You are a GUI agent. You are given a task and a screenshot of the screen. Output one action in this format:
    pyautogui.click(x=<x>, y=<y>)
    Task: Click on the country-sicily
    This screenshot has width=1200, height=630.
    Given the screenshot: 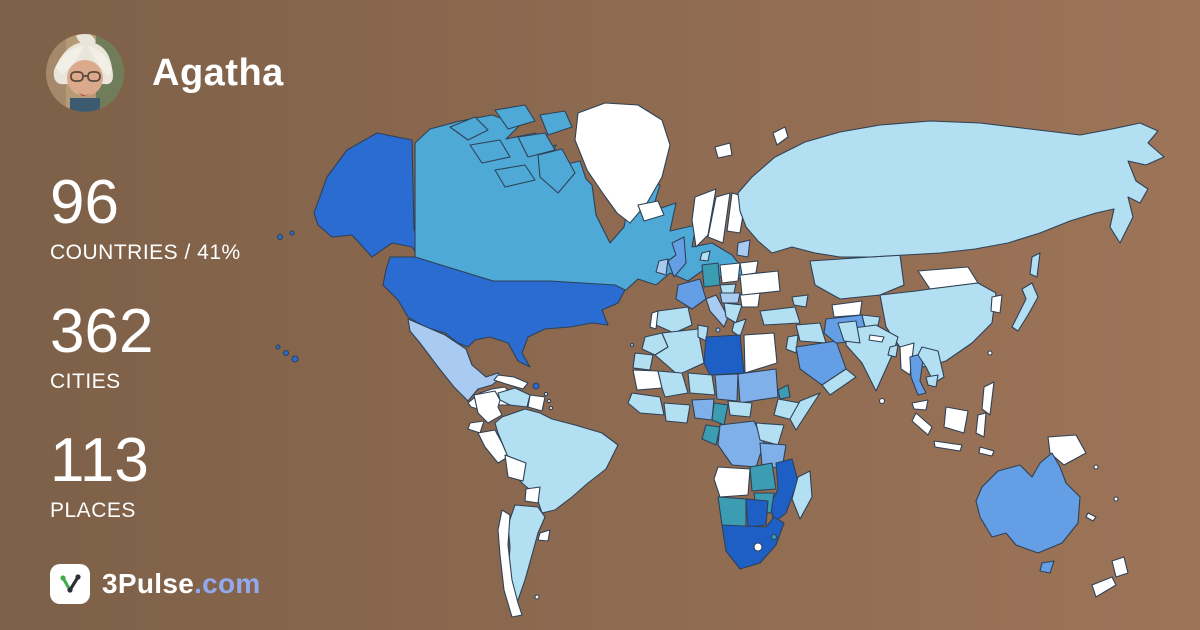 What is the action you would take?
    pyautogui.click(x=718, y=330)
    